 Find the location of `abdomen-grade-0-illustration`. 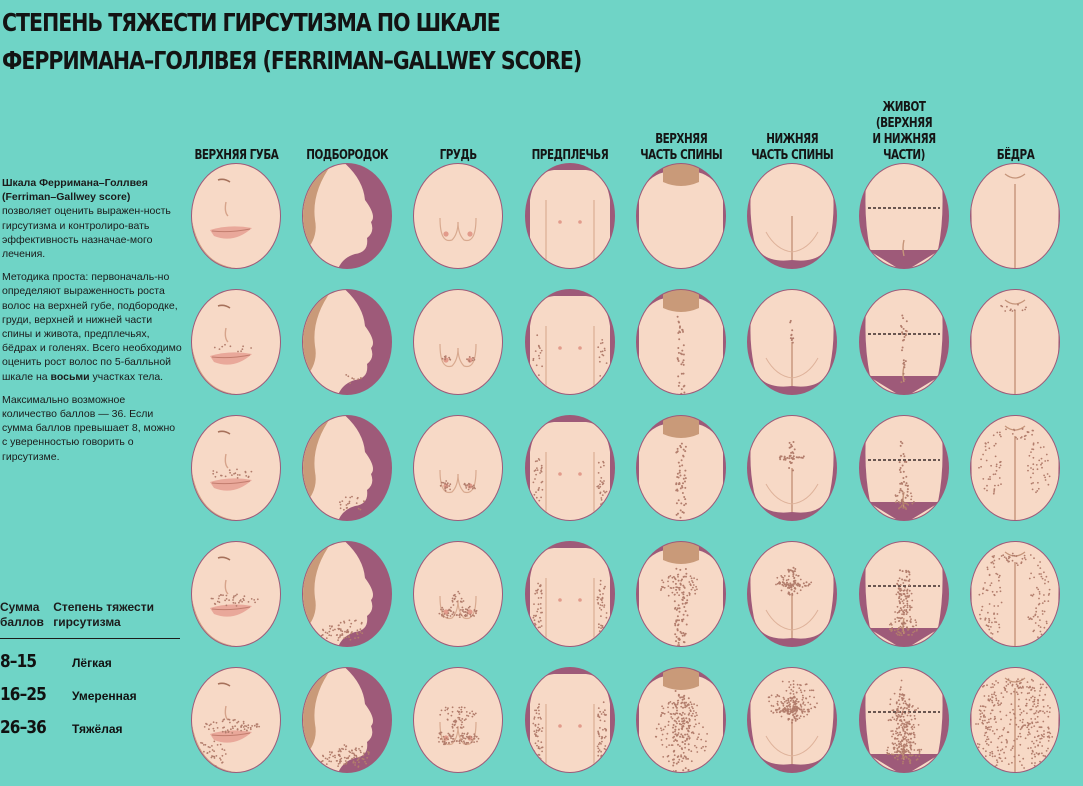

abdomen-grade-0-illustration is located at coordinates (904, 216).